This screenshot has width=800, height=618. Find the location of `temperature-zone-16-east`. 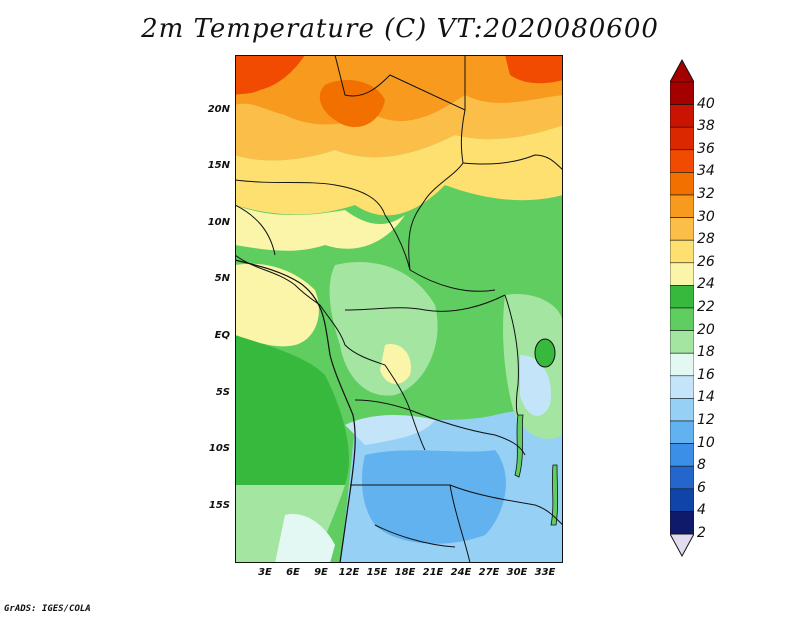

temperature-zone-16-east is located at coordinates (535, 385).